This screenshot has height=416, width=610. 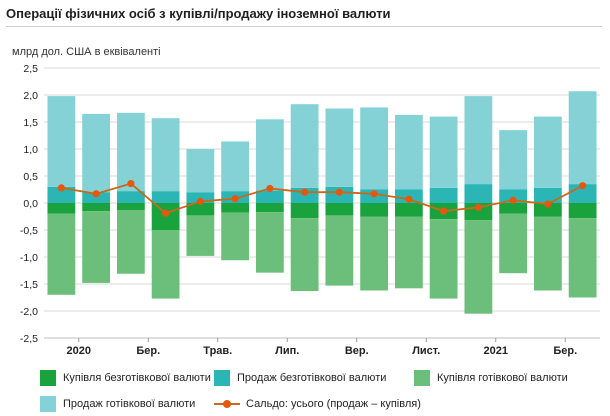 I want to click on title-divider, so click(x=304, y=26).